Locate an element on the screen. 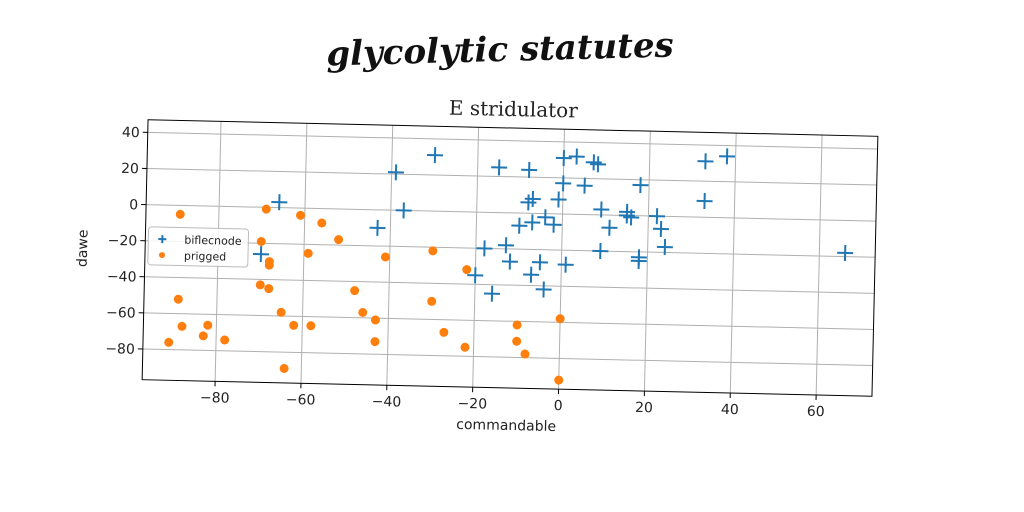 The height and width of the screenshot is (512, 1024). legend-marker-dot is located at coordinates (161, 255).